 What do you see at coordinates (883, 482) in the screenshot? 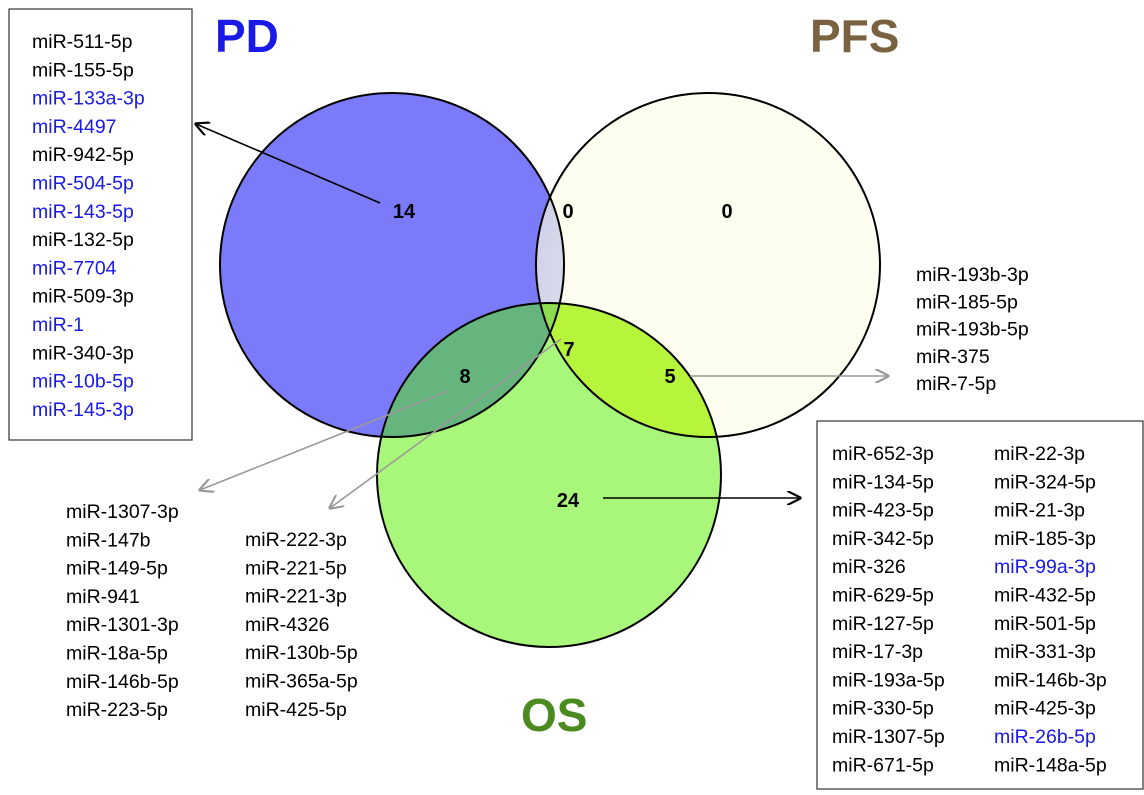
I see `mirna-item: miR-134-5p` at bounding box center [883, 482].